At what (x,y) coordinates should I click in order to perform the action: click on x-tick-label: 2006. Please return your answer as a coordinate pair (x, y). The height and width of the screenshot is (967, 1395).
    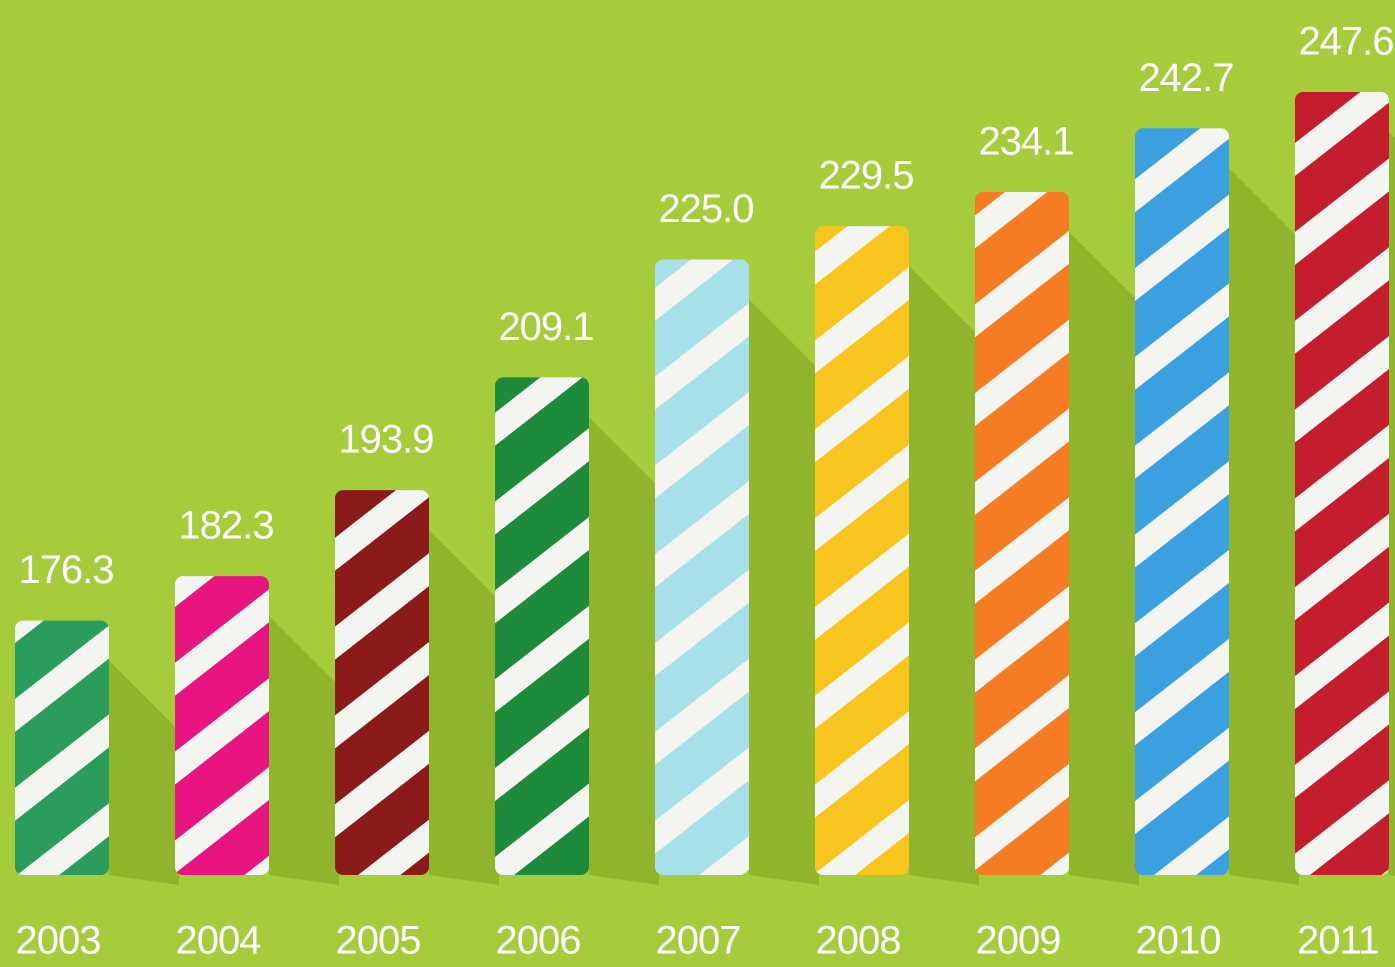
    Looking at the image, I should click on (538, 941).